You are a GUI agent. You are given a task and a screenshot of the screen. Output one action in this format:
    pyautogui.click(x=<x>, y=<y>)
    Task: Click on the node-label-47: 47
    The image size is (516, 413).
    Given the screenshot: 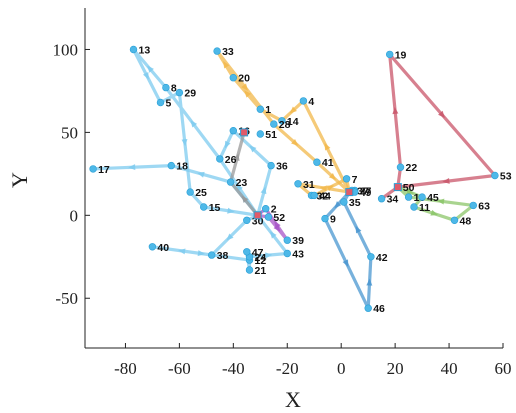 What is the action you would take?
    pyautogui.click(x=258, y=253)
    